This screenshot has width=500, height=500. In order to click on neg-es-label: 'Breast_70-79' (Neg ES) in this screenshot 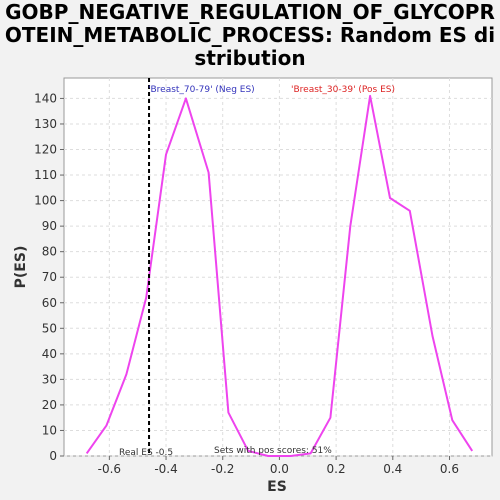, I will do `click(201, 90)`.